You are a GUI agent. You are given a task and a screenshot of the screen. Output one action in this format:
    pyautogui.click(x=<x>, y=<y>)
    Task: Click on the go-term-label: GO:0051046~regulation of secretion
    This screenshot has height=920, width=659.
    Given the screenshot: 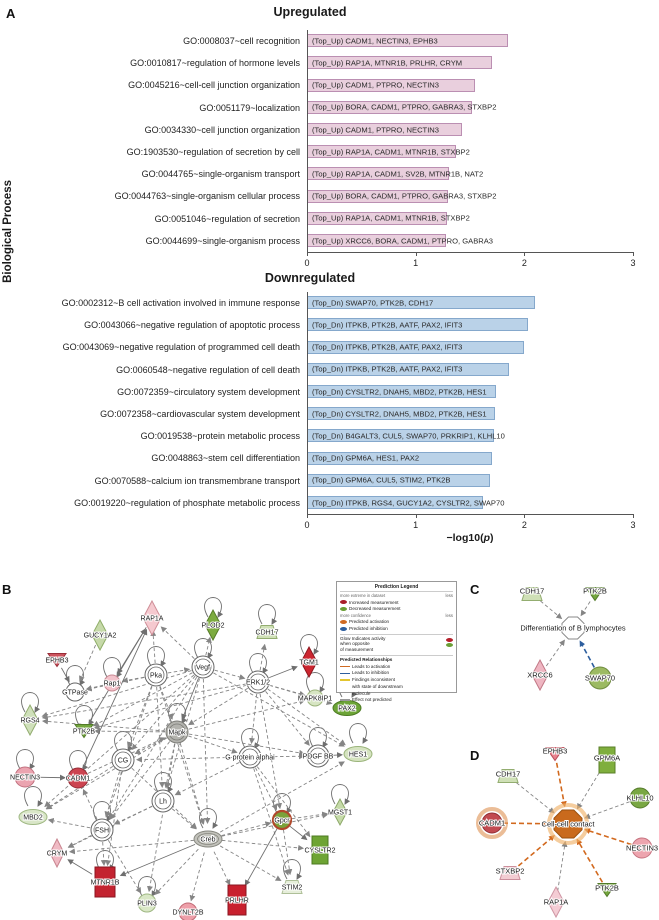 What is the action you would take?
    pyautogui.click(x=227, y=218)
    